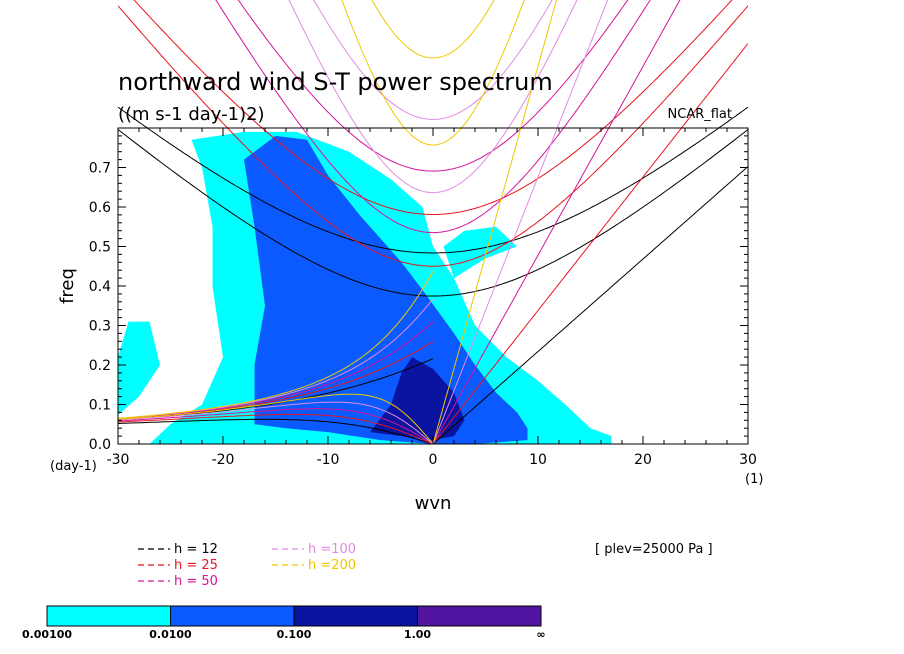  What do you see at coordinates (433, 503) in the screenshot?
I see `x-axis-label: wvn` at bounding box center [433, 503].